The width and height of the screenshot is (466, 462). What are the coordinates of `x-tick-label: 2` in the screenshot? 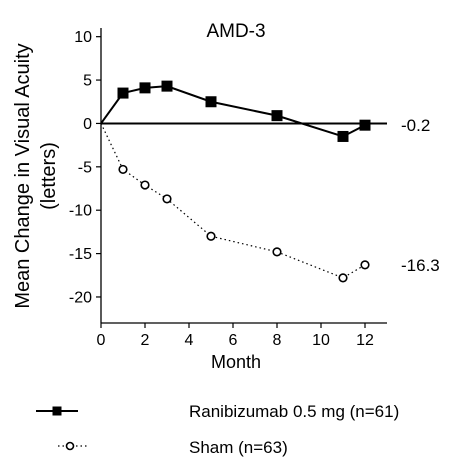 It's located at (145, 340).